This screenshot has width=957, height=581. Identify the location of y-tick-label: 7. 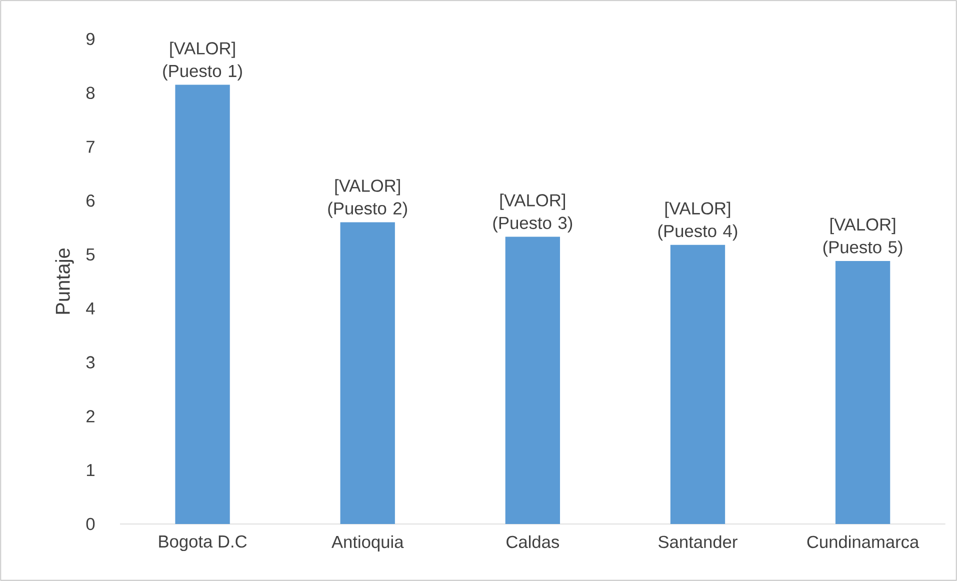
(90, 146).